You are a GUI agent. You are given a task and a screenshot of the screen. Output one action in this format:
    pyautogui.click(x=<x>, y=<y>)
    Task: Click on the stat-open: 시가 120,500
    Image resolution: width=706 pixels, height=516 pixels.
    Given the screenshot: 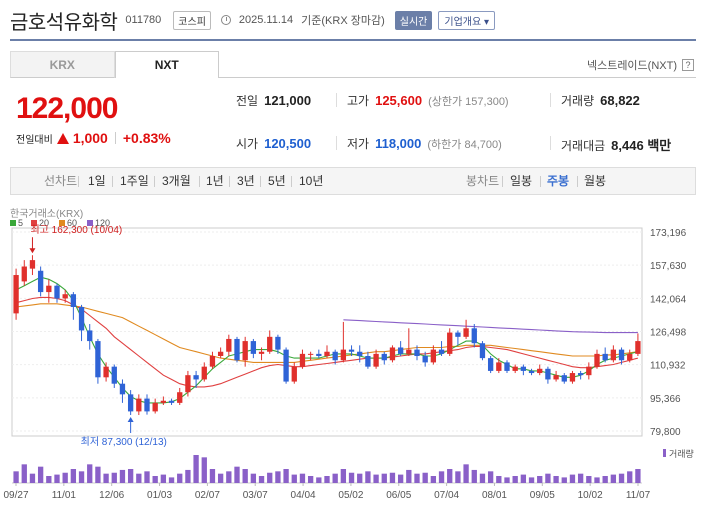 What is the action you would take?
    pyautogui.click(x=273, y=143)
    